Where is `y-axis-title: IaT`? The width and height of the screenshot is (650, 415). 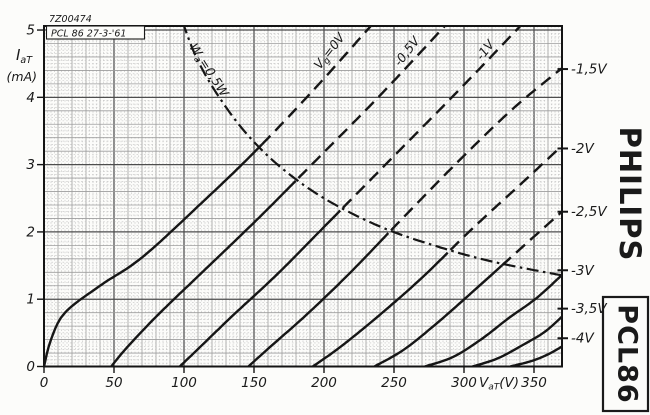 y-axis-title: IaT is located at coordinates (24, 56).